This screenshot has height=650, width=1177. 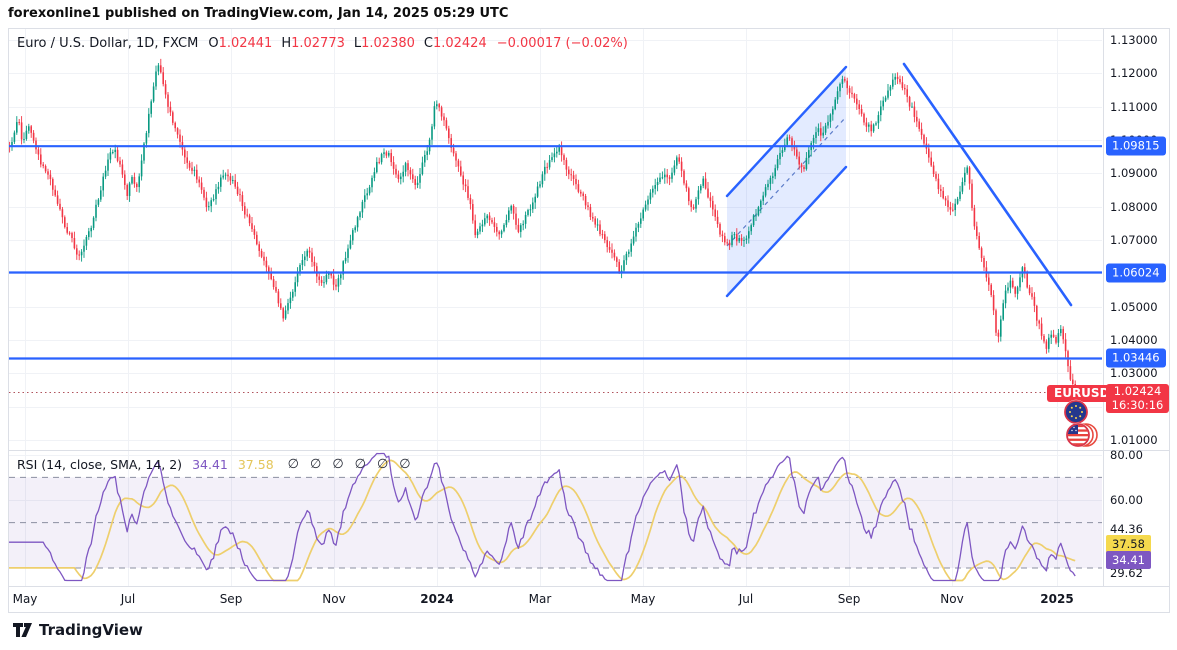 What do you see at coordinates (1134, 373) in the screenshot?
I see `price-tick-label: 1.03000` at bounding box center [1134, 373].